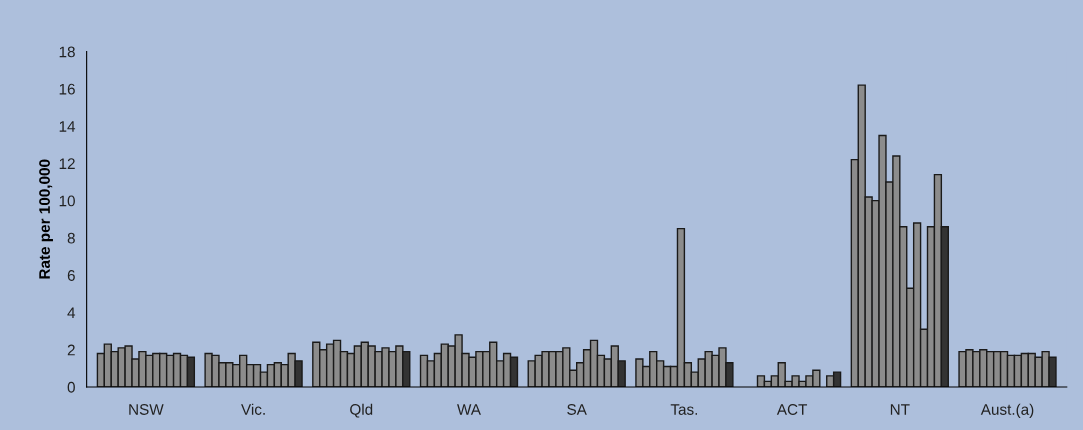 This screenshot has width=1083, height=430. What do you see at coordinates (146, 409) in the screenshot?
I see `x-tick-label: NSW` at bounding box center [146, 409].